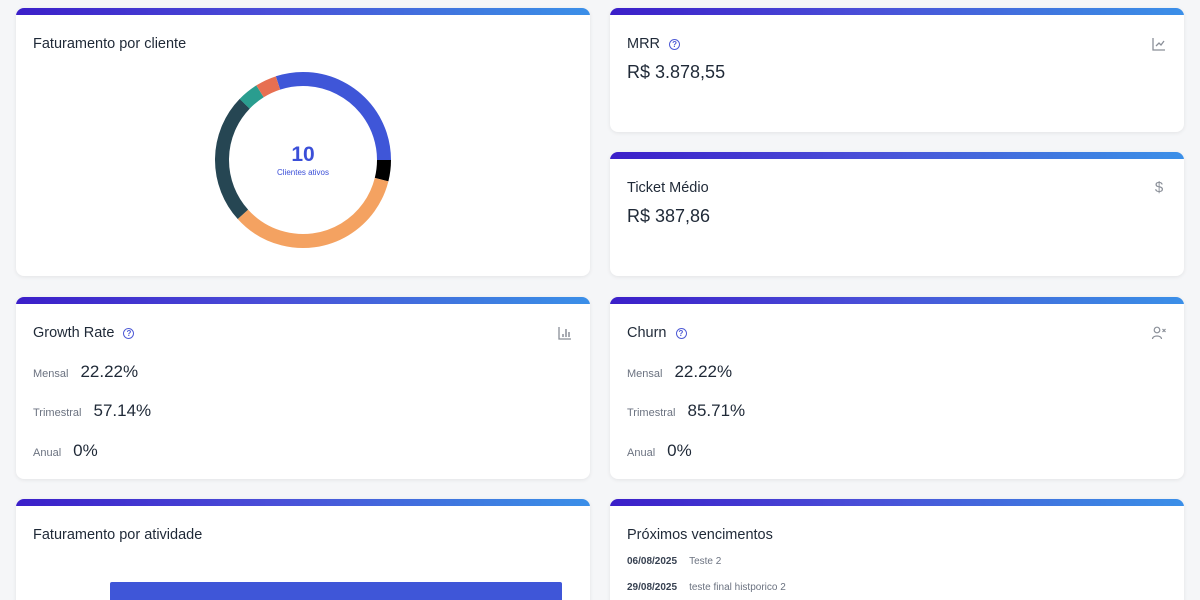 Image resolution: width=1200 pixels, height=600 pixels. What do you see at coordinates (303, 154) in the screenshot?
I see `active-clients-count: 10` at bounding box center [303, 154].